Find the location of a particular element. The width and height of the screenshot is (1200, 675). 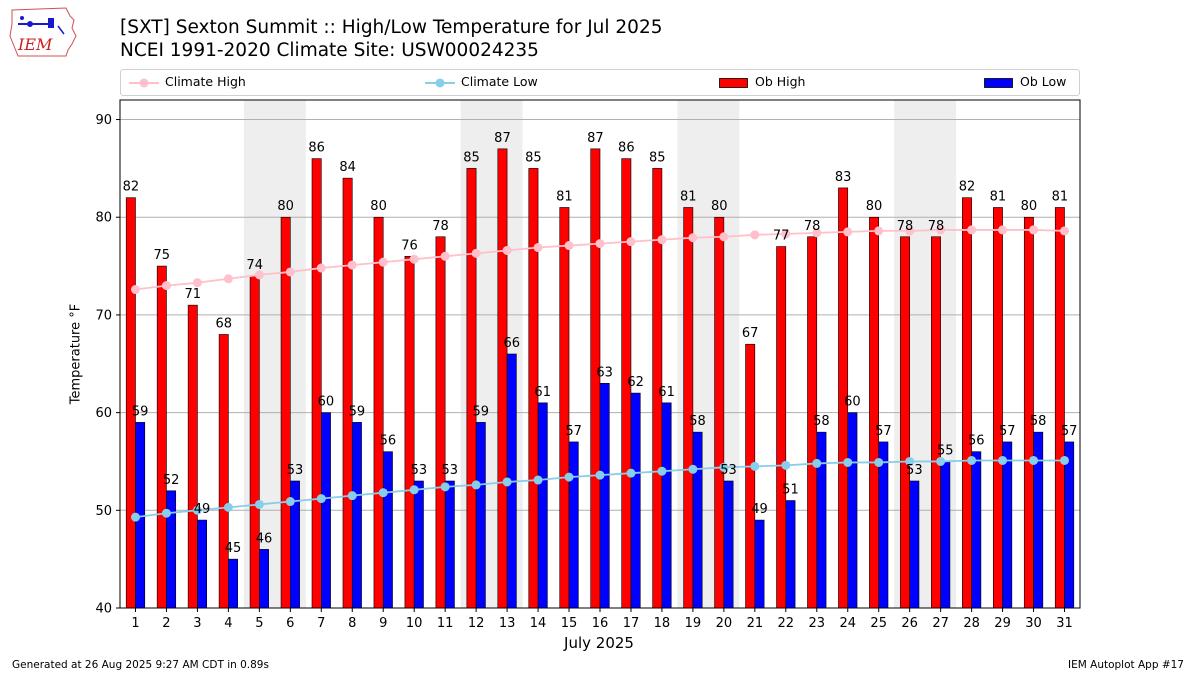

y-tick-label: 60 is located at coordinates (103, 413).